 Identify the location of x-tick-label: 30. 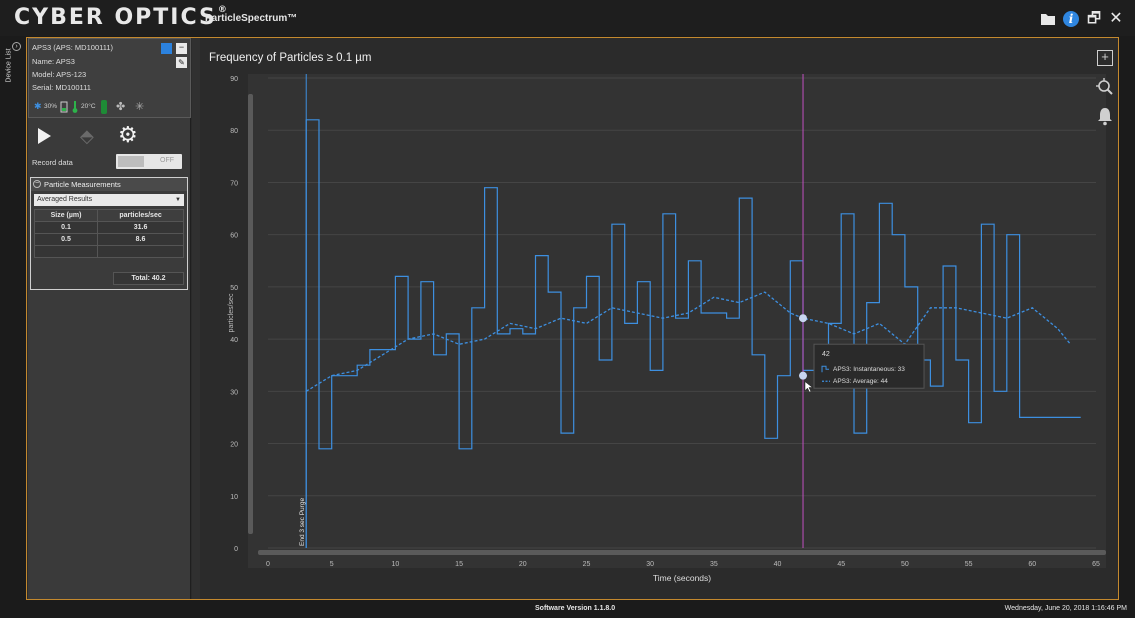
(650, 564).